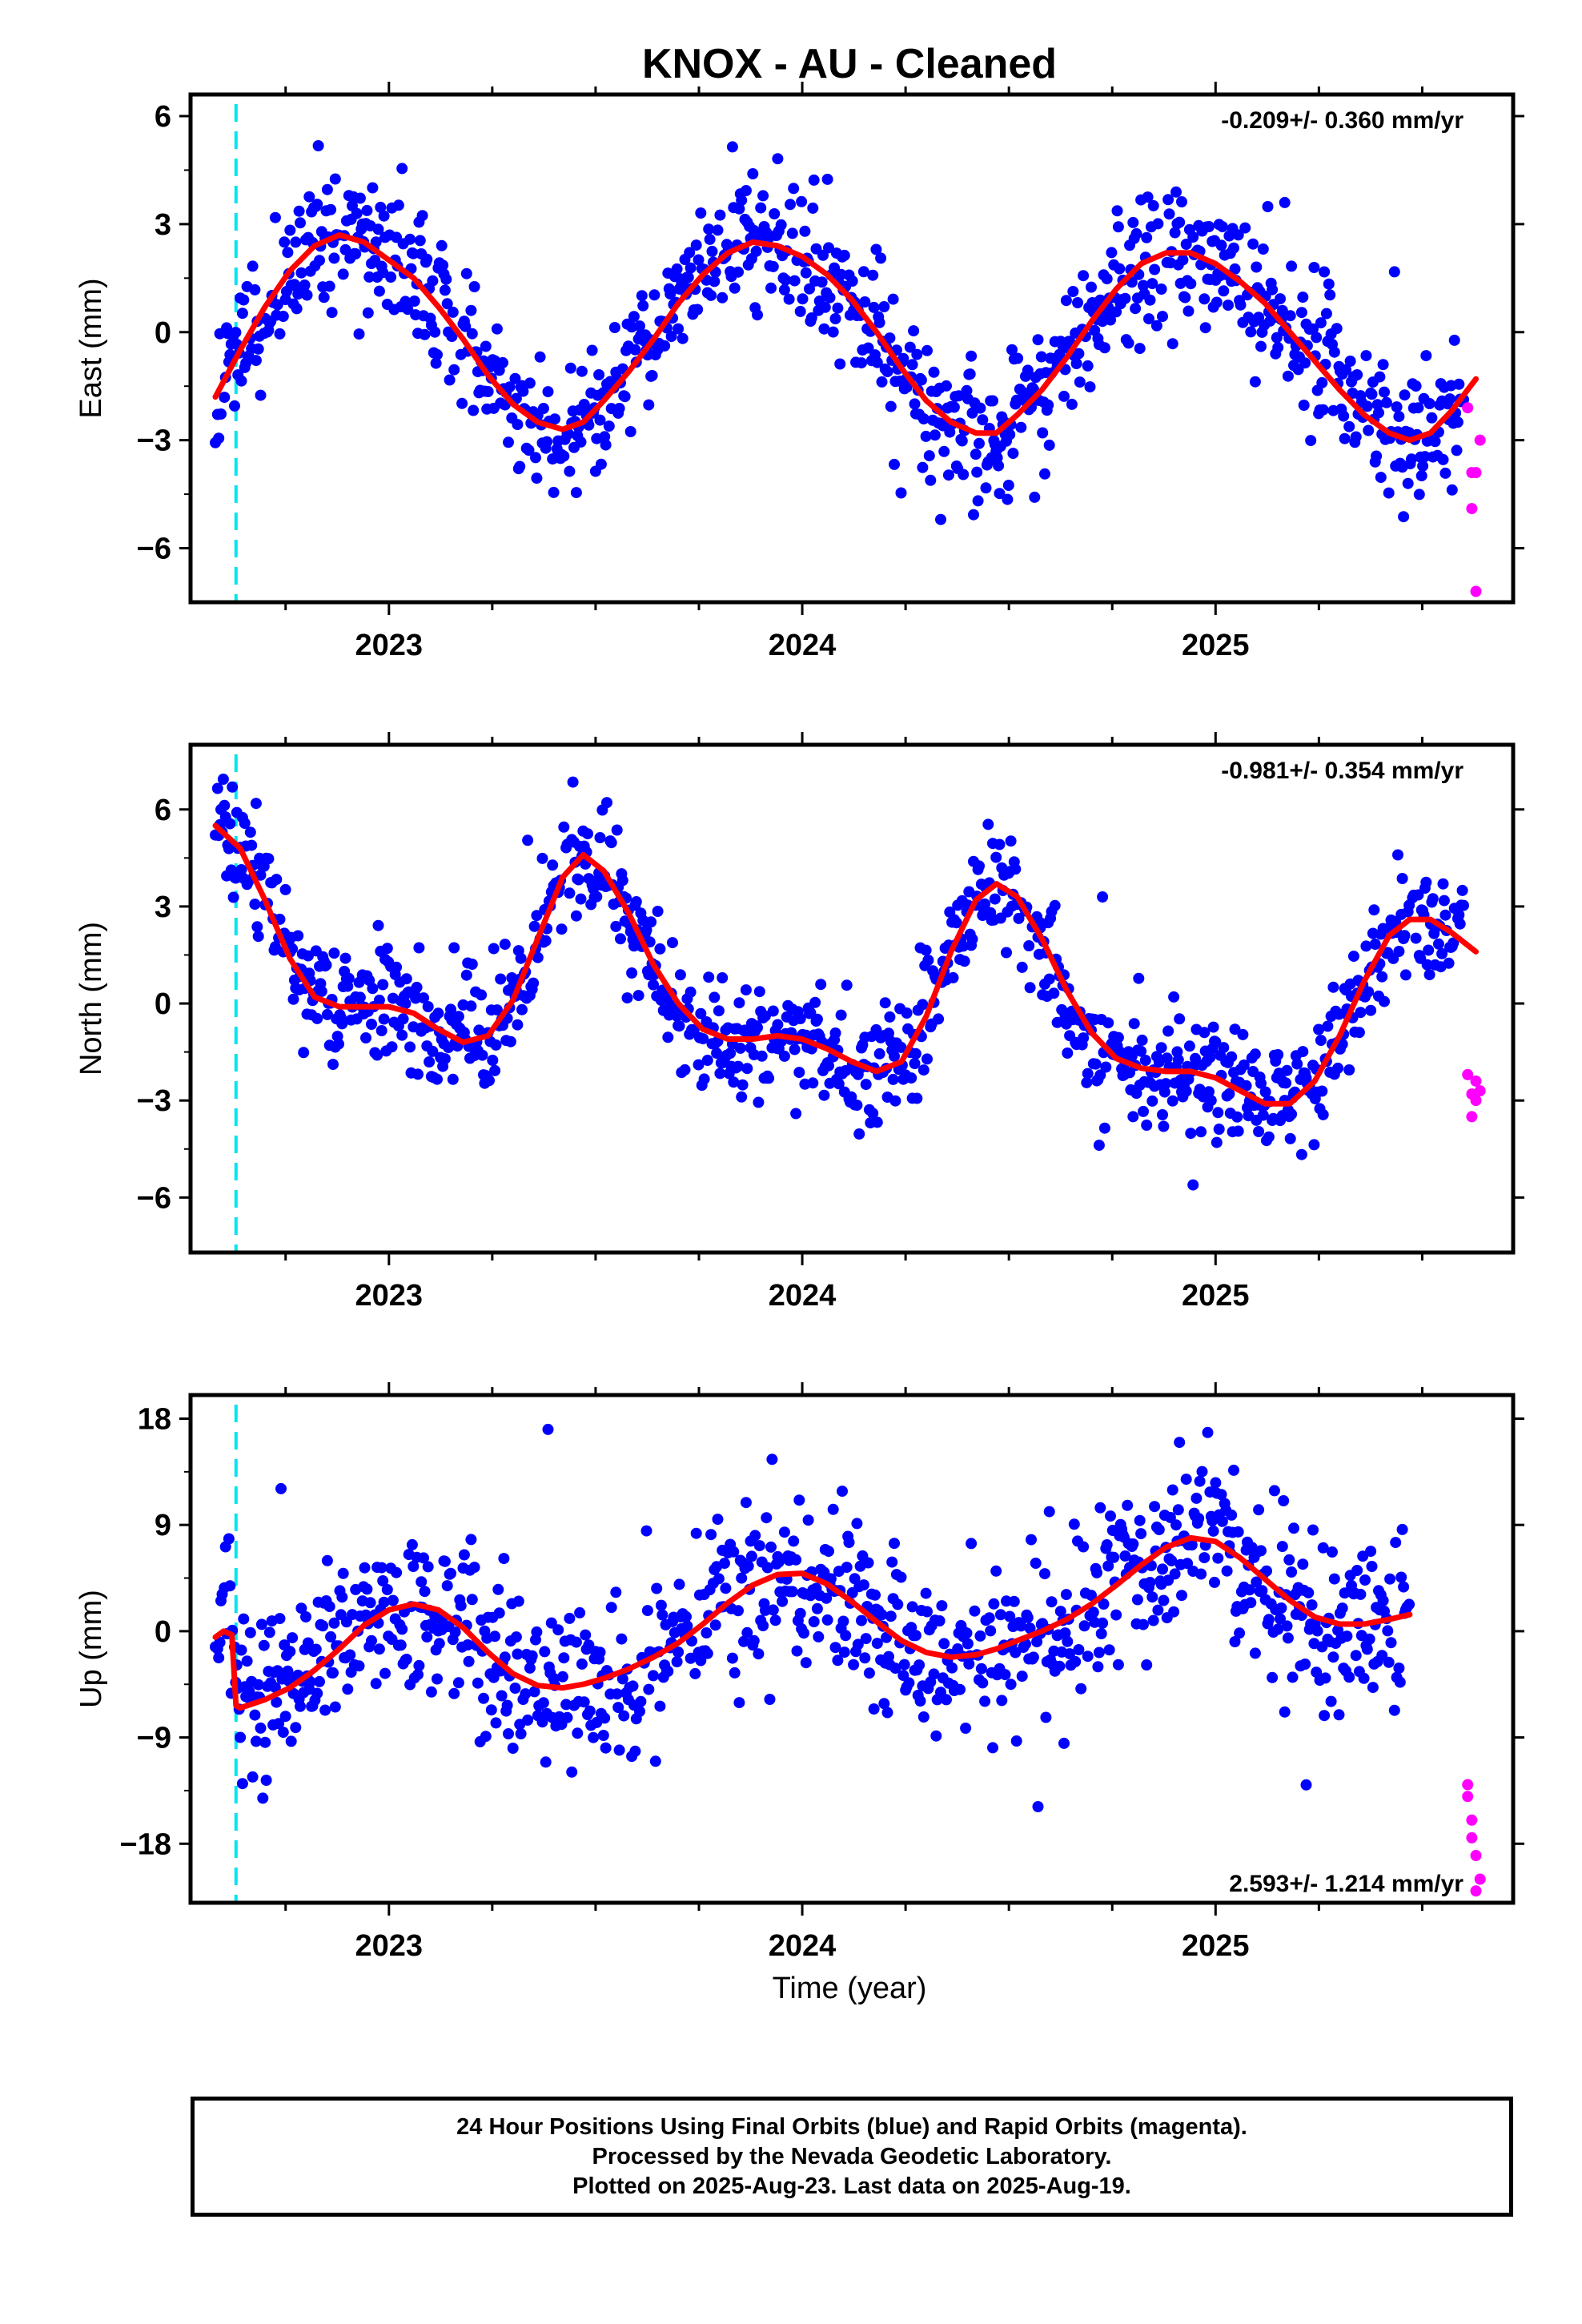 Image resolution: width=1582 pixels, height=2324 pixels. I want to click on y-axis-label: North (mm), so click(91, 999).